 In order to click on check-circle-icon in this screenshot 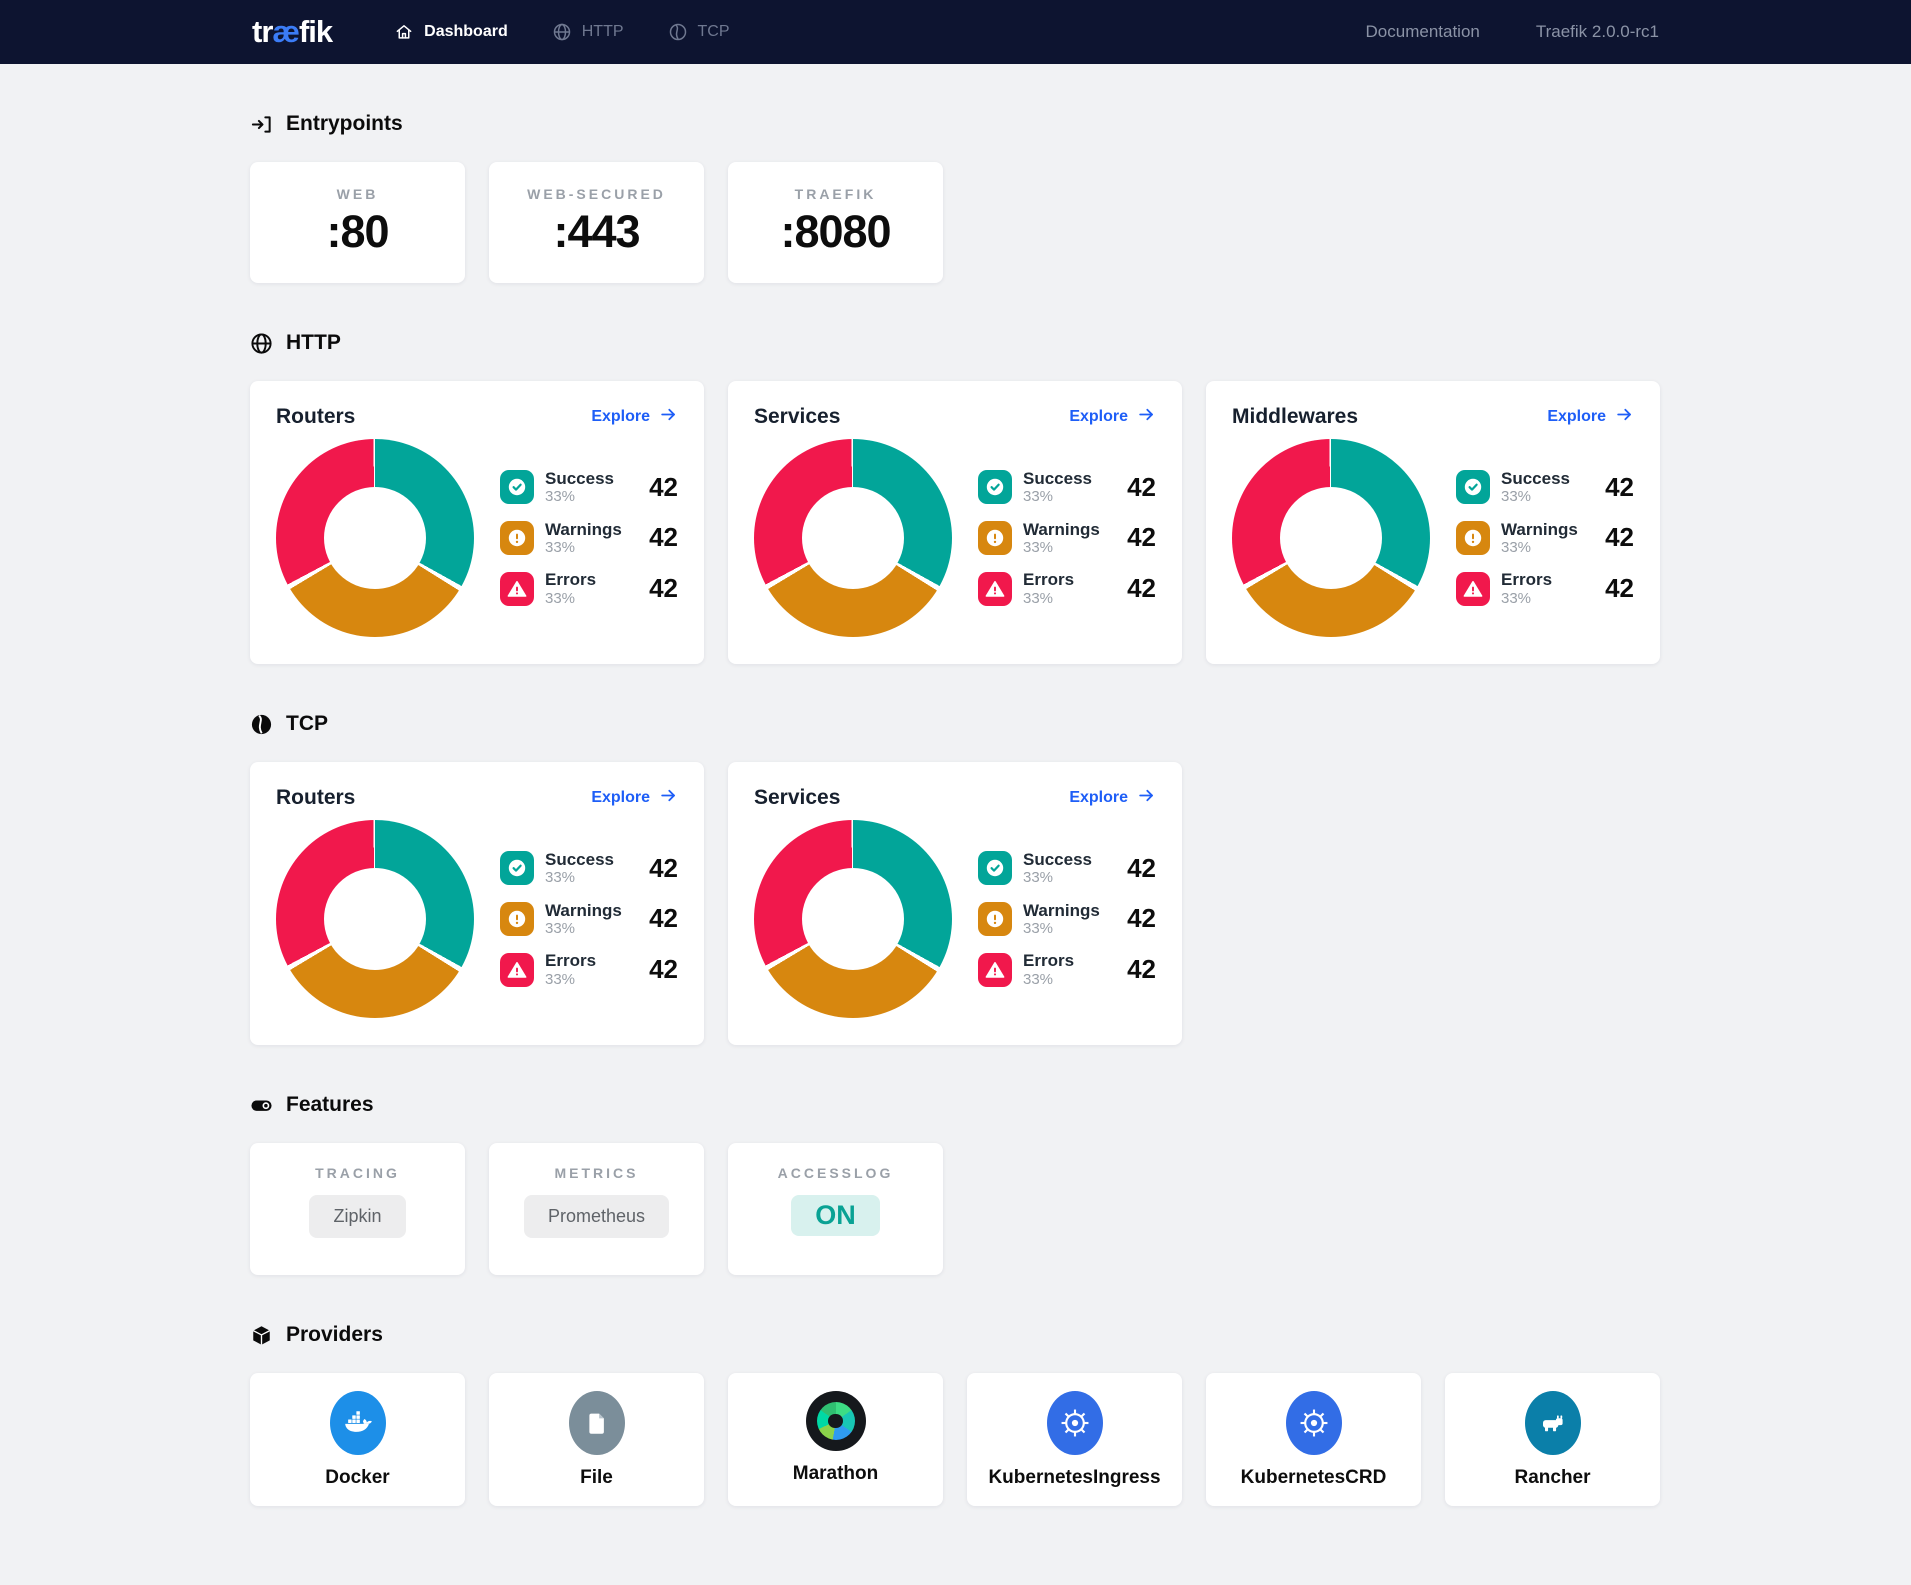, I will do `click(1473, 487)`.